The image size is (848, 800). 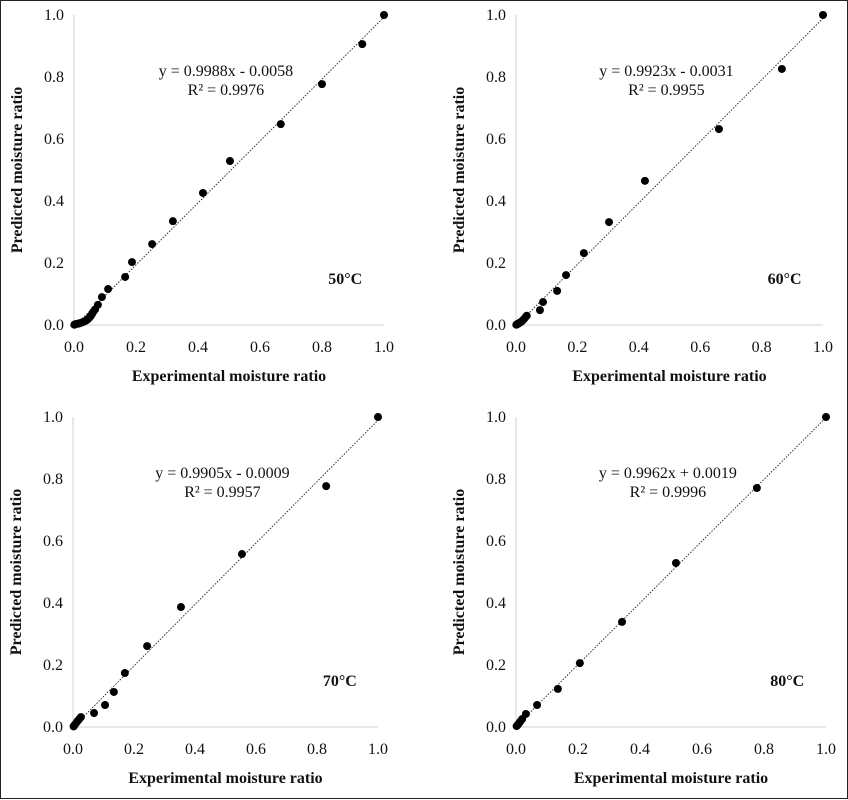 What do you see at coordinates (666, 90) in the screenshot?
I see `r-squared-label: R² = 0.9955` at bounding box center [666, 90].